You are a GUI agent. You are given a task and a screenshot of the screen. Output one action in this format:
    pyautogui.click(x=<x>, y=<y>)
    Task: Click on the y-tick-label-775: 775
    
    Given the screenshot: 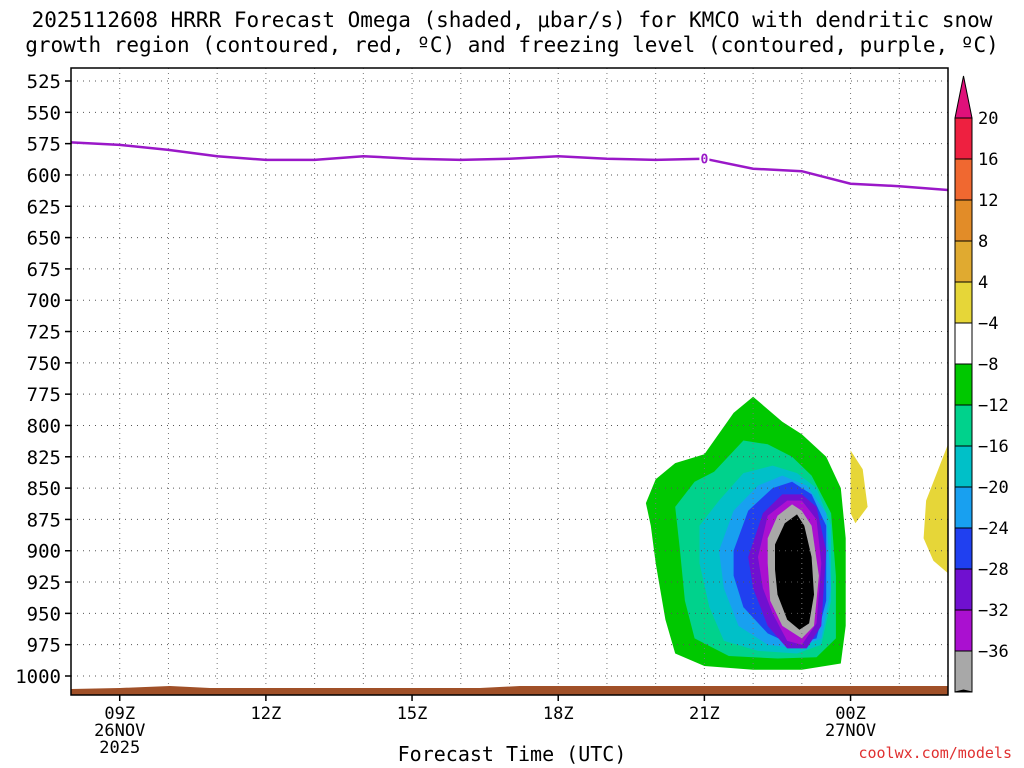 What is the action you would take?
    pyautogui.click(x=44, y=395)
    